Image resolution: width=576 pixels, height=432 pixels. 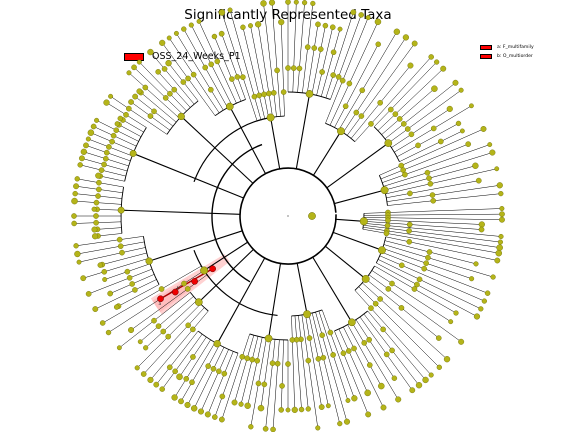 What do you see at coordinates (173, 295) in the screenshot?
I see `highlight-band-family` at bounding box center [173, 295].